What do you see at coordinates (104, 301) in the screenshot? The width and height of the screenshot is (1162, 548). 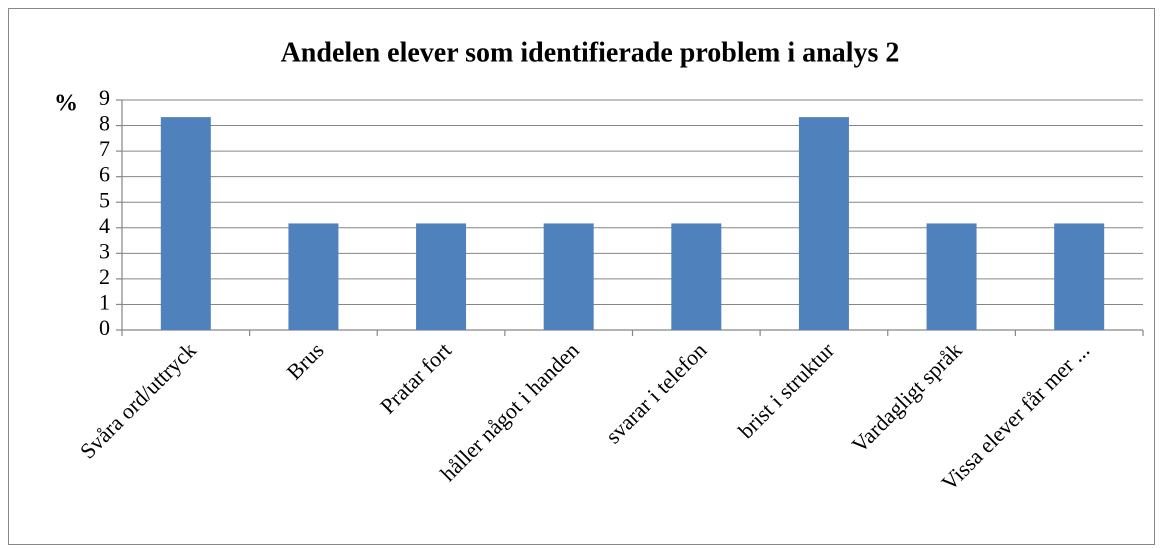 I see `y-tick-label: 1` at bounding box center [104, 301].